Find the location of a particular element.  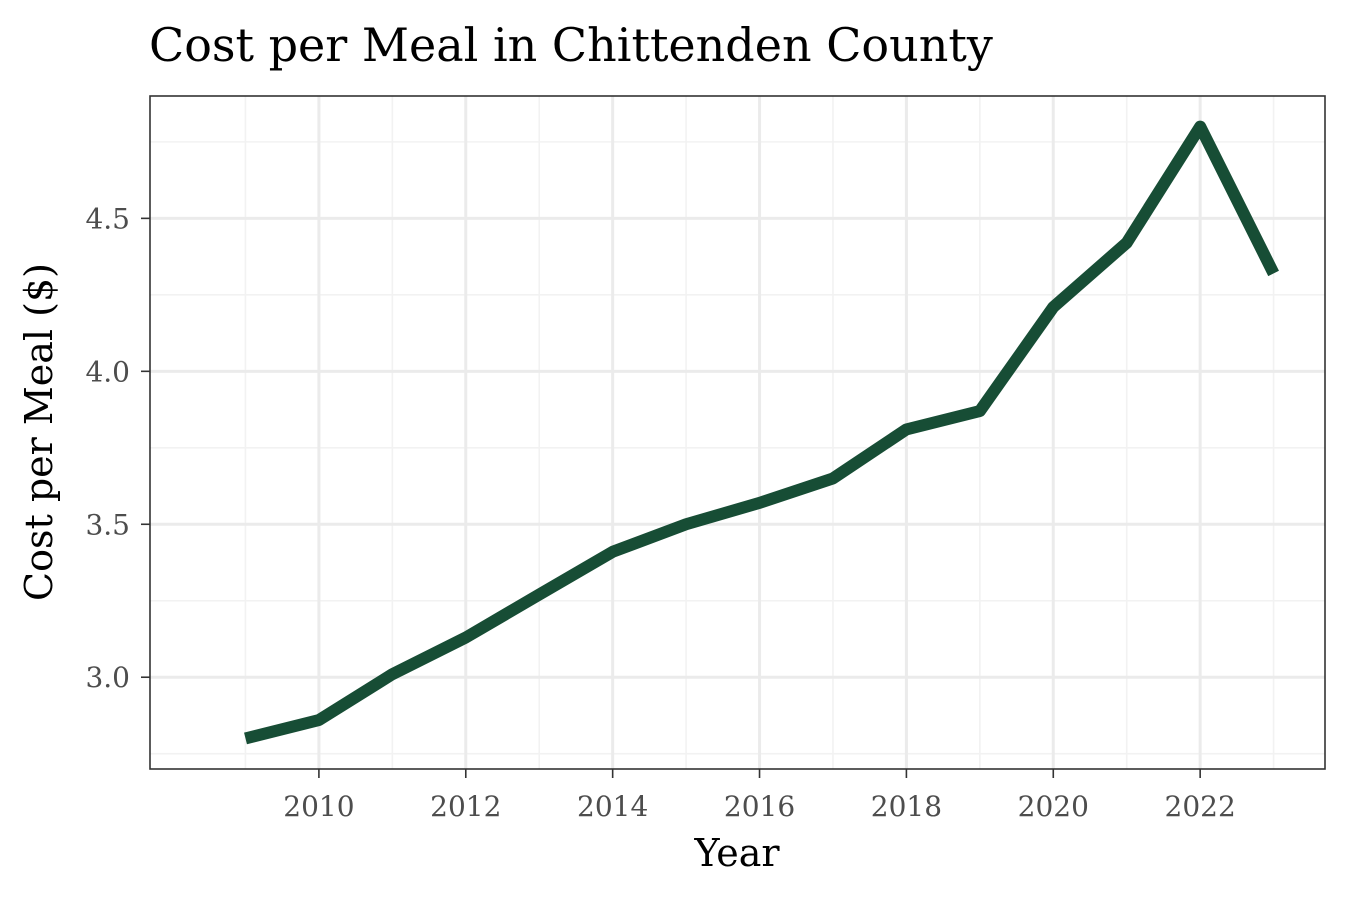

x-axis-ticks: 2010 2012 2014 2016 2018 2020 2022 is located at coordinates (759, 796).